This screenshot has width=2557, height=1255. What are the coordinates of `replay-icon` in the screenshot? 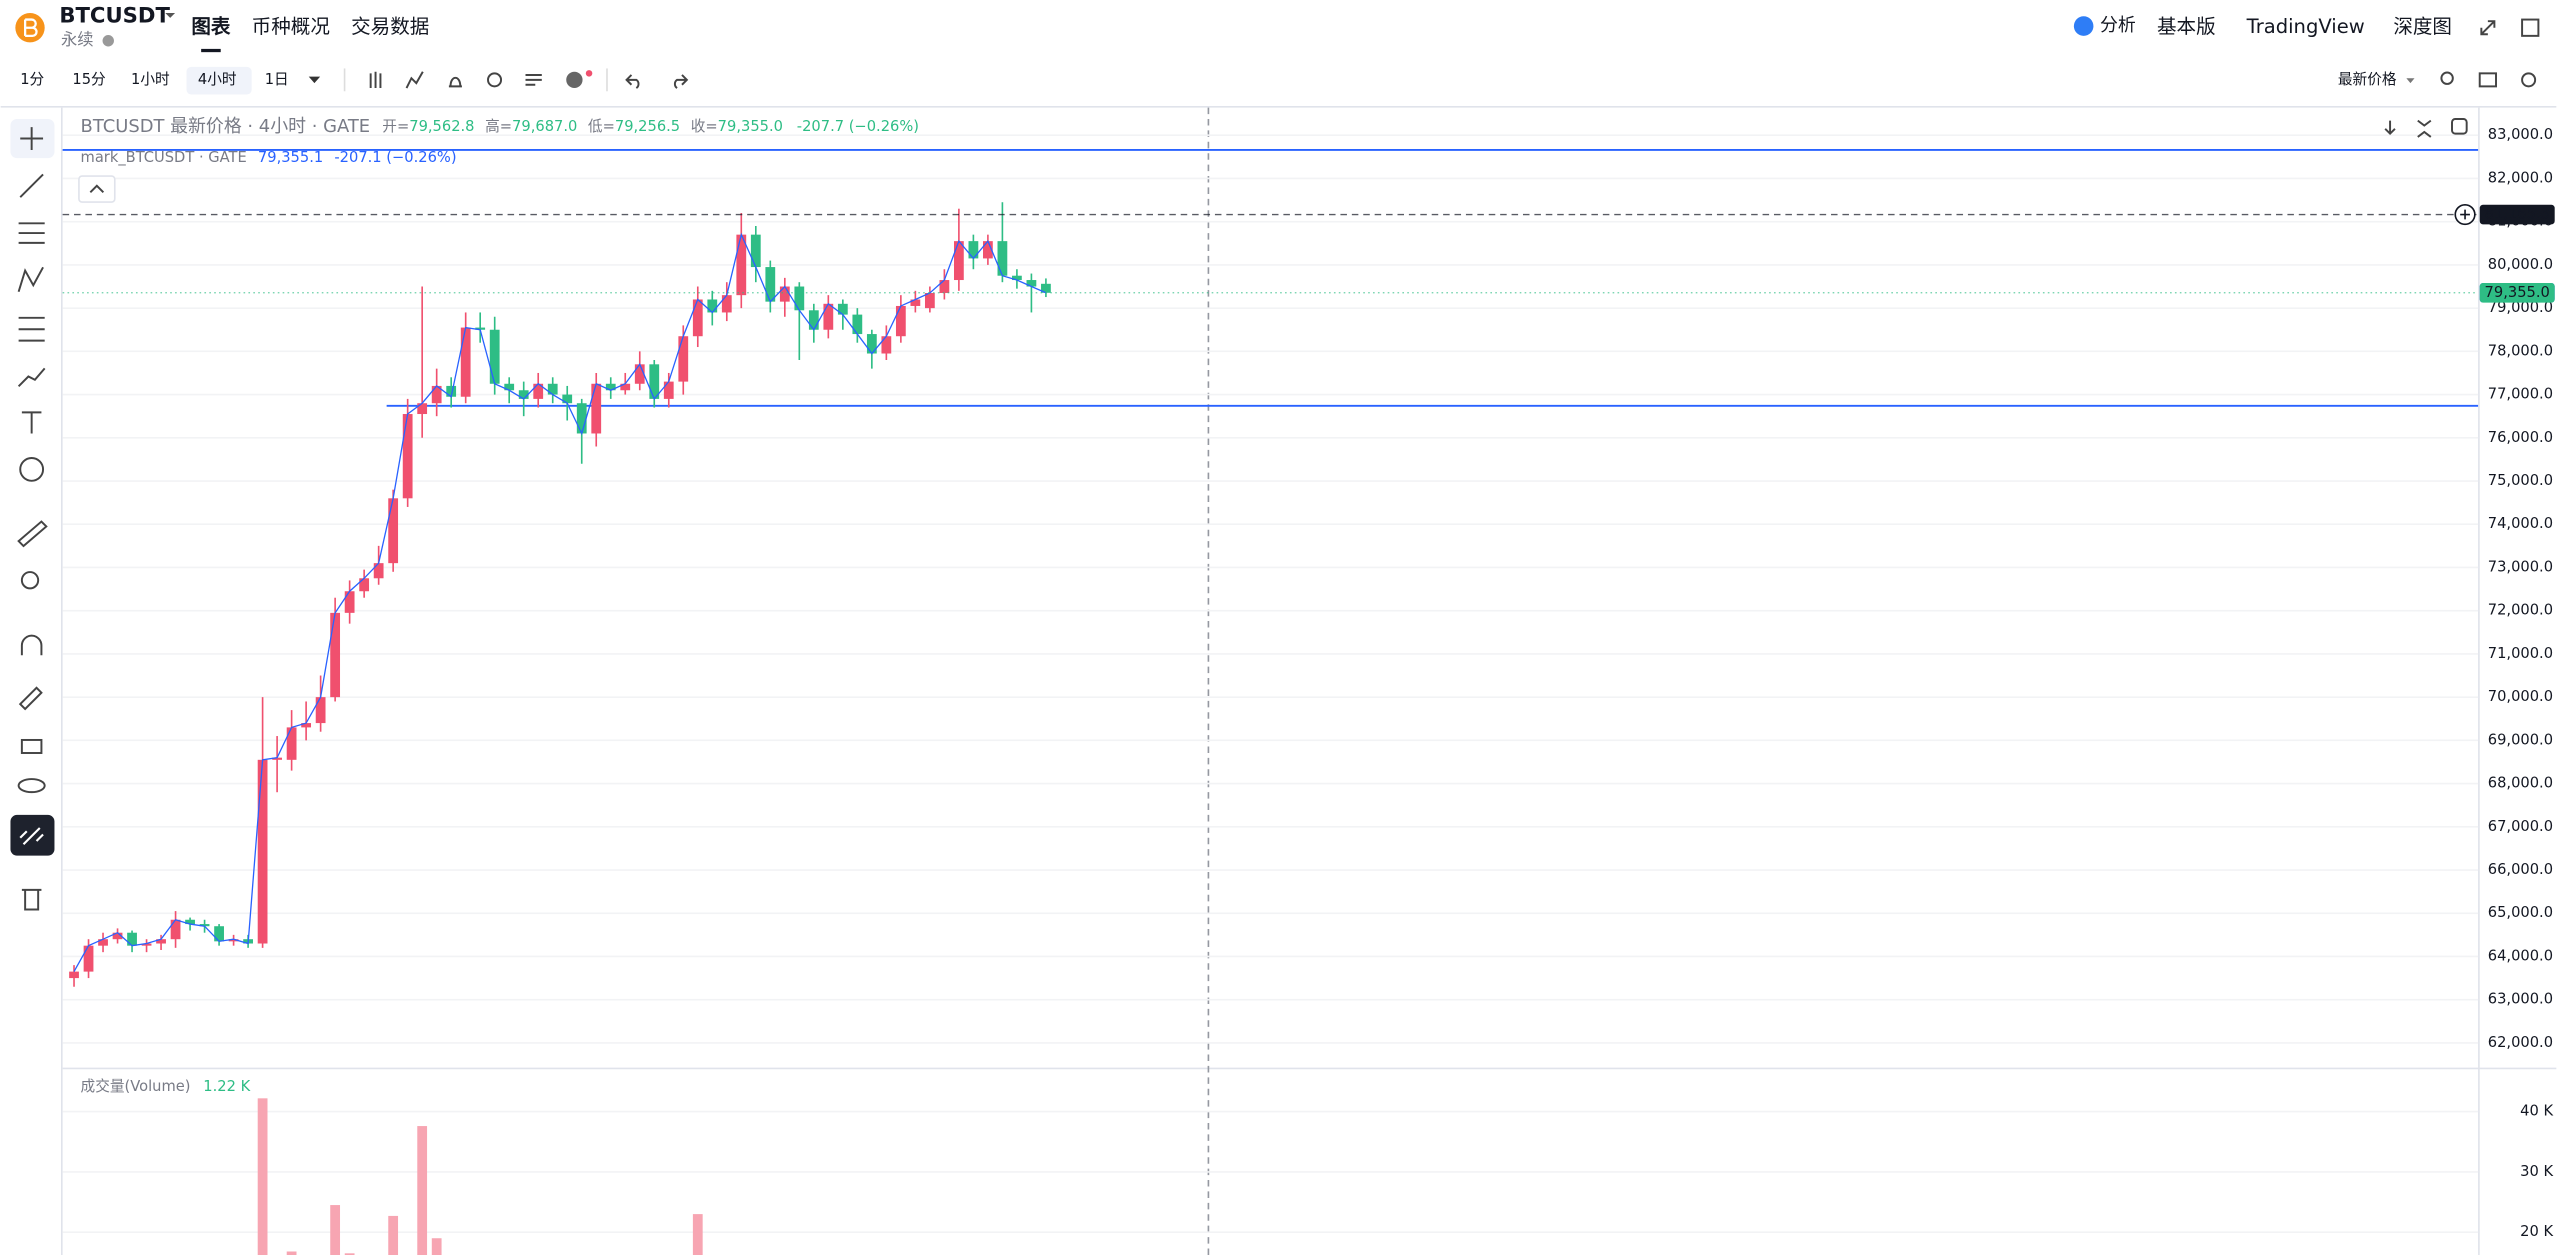 It's located at (495, 80).